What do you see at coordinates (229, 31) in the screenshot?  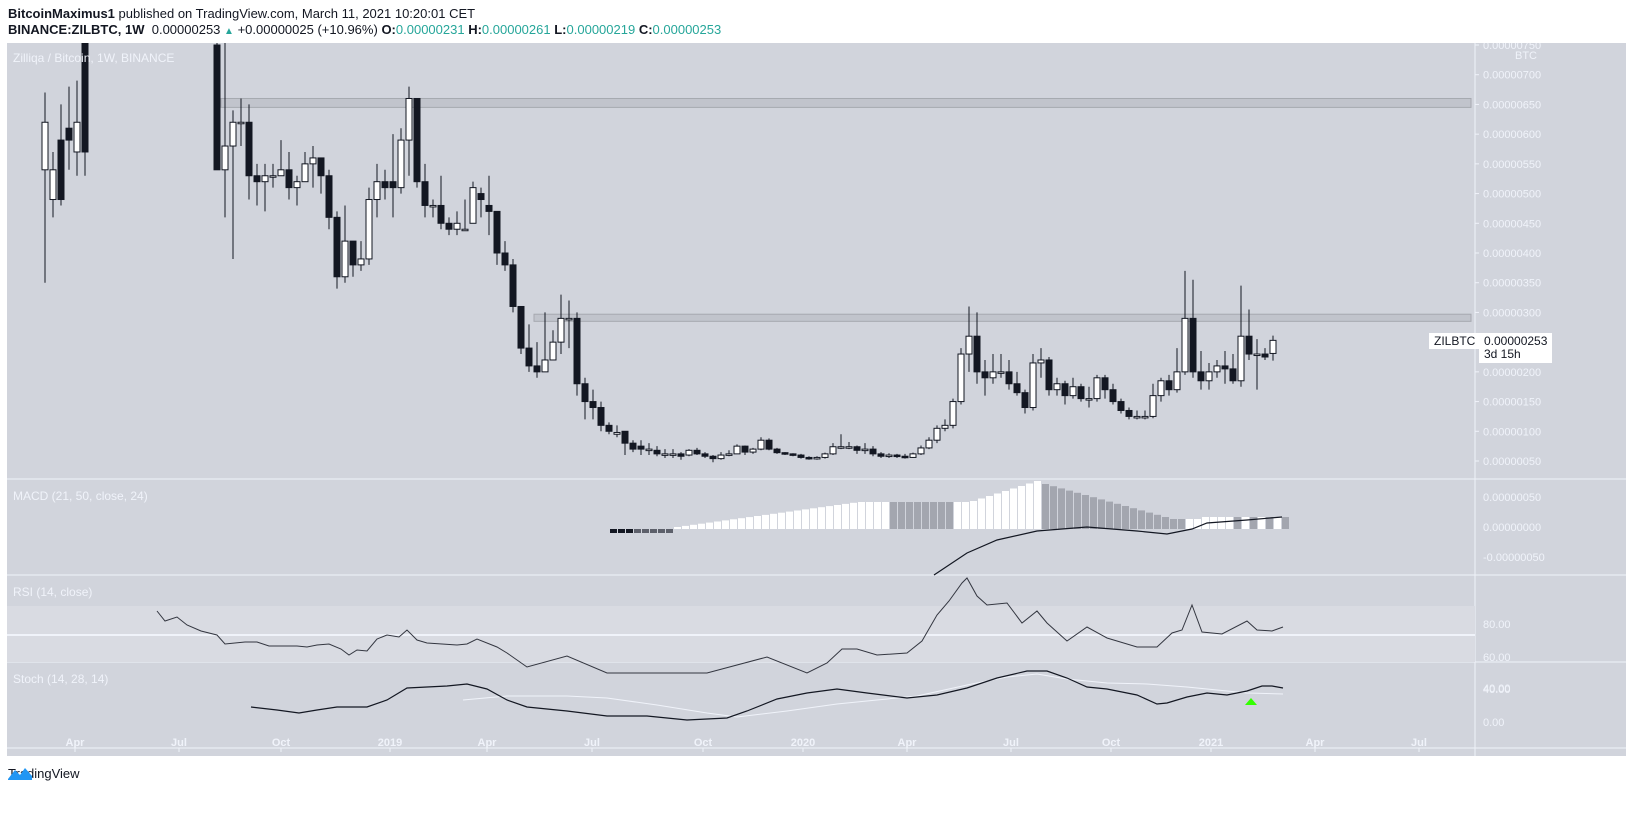 I see `up-arrow-icon: ▲` at bounding box center [229, 31].